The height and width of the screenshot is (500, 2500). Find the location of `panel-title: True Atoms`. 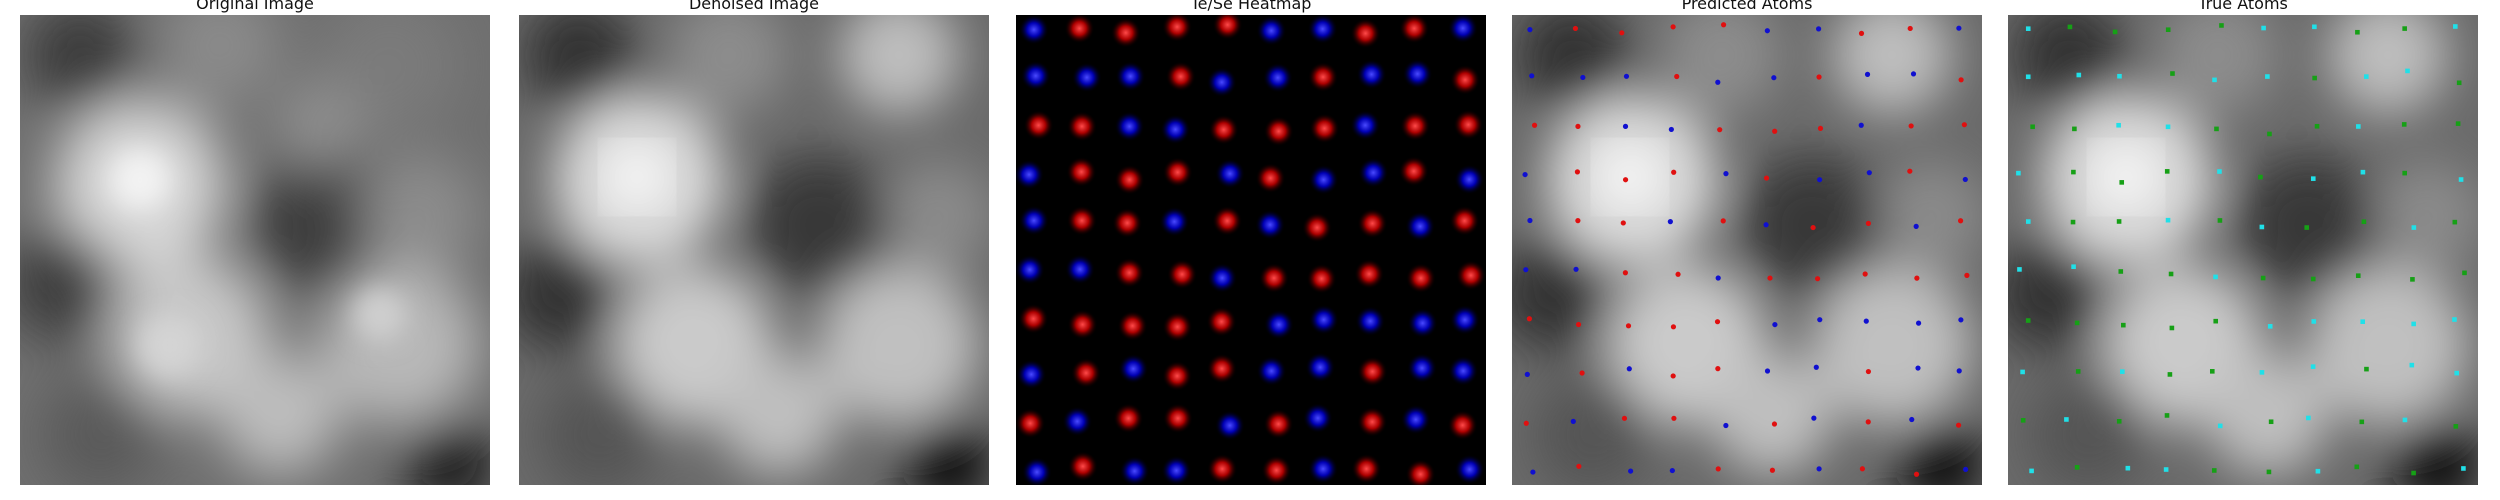

panel-title: True Atoms is located at coordinates (2243, 6).